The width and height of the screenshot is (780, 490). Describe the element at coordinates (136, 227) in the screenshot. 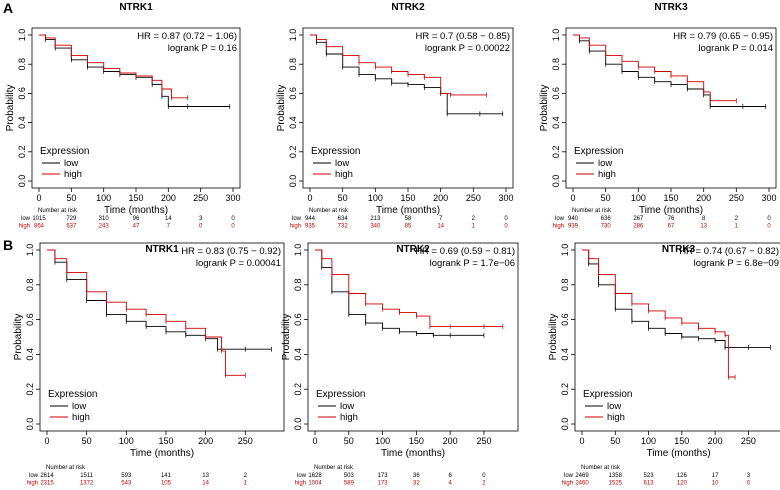

I see `risk-count-high: 47` at that location.